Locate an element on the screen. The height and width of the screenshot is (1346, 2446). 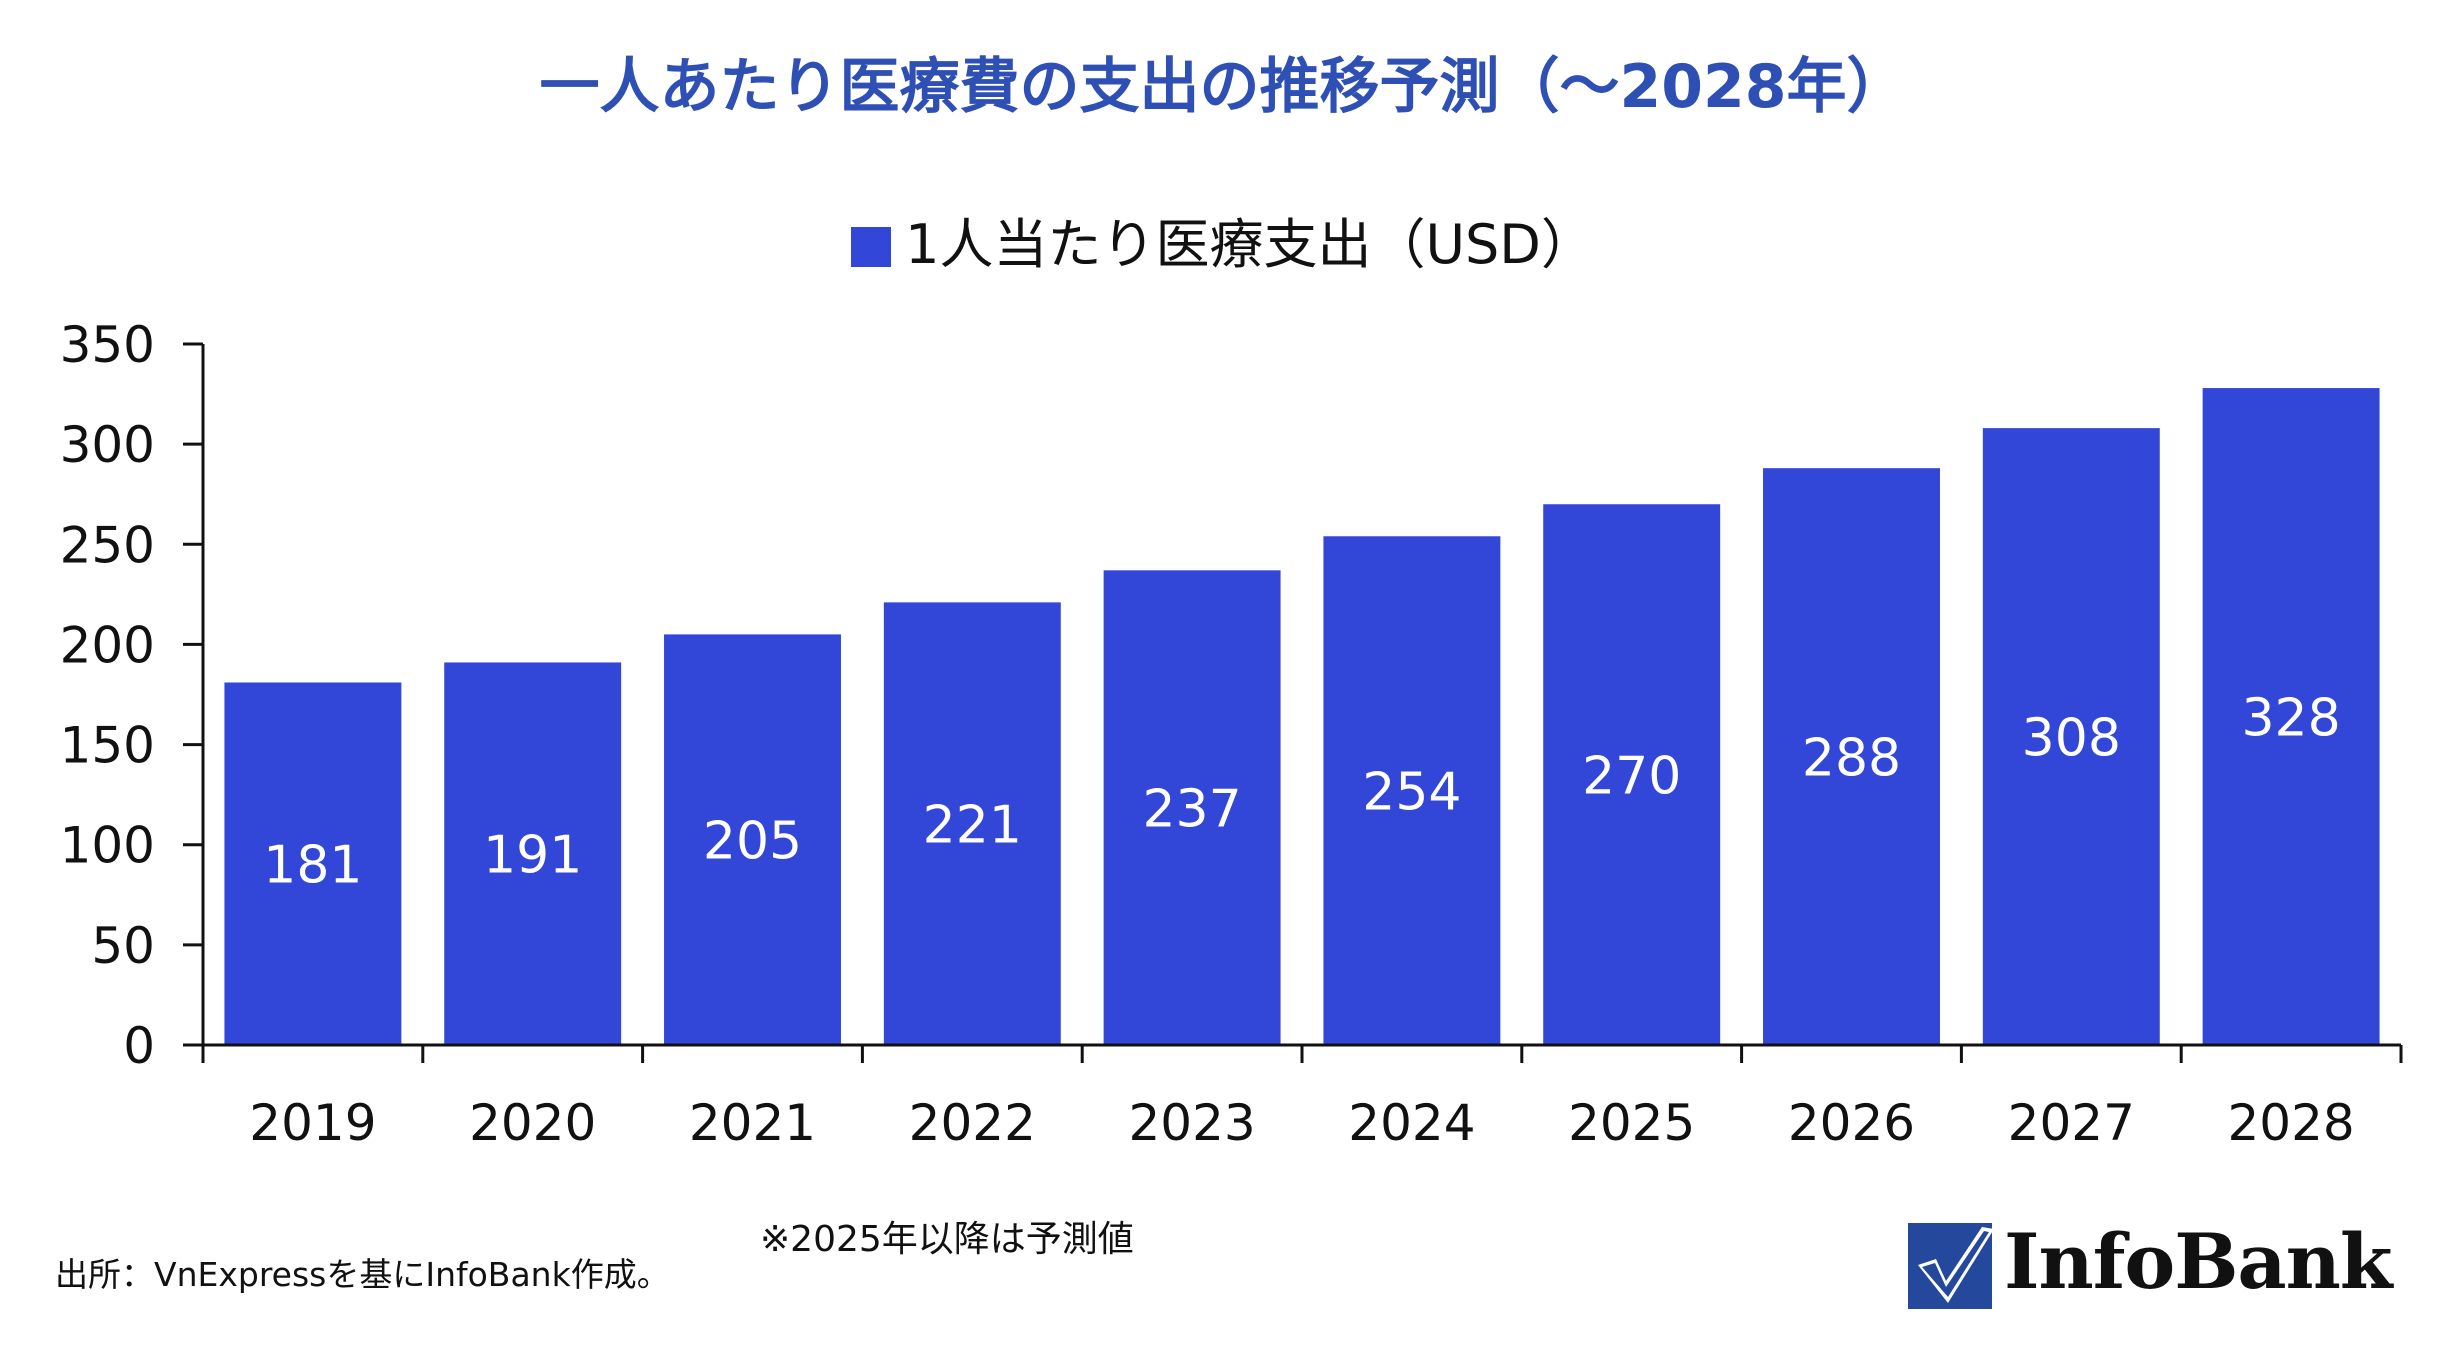
bar-2020 is located at coordinates (533, 853).